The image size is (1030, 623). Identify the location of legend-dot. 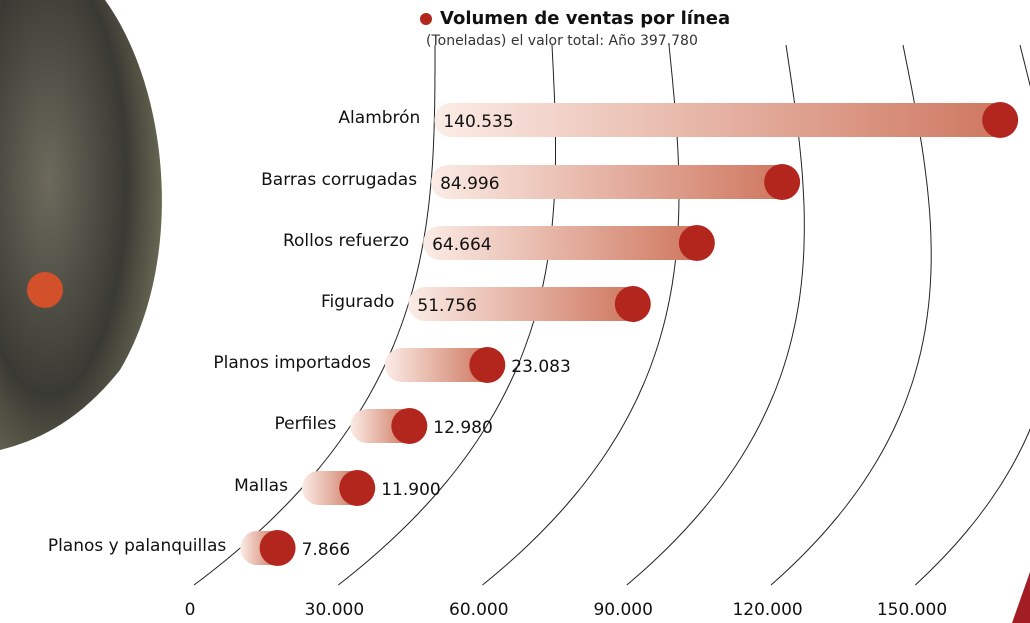
(426, 19).